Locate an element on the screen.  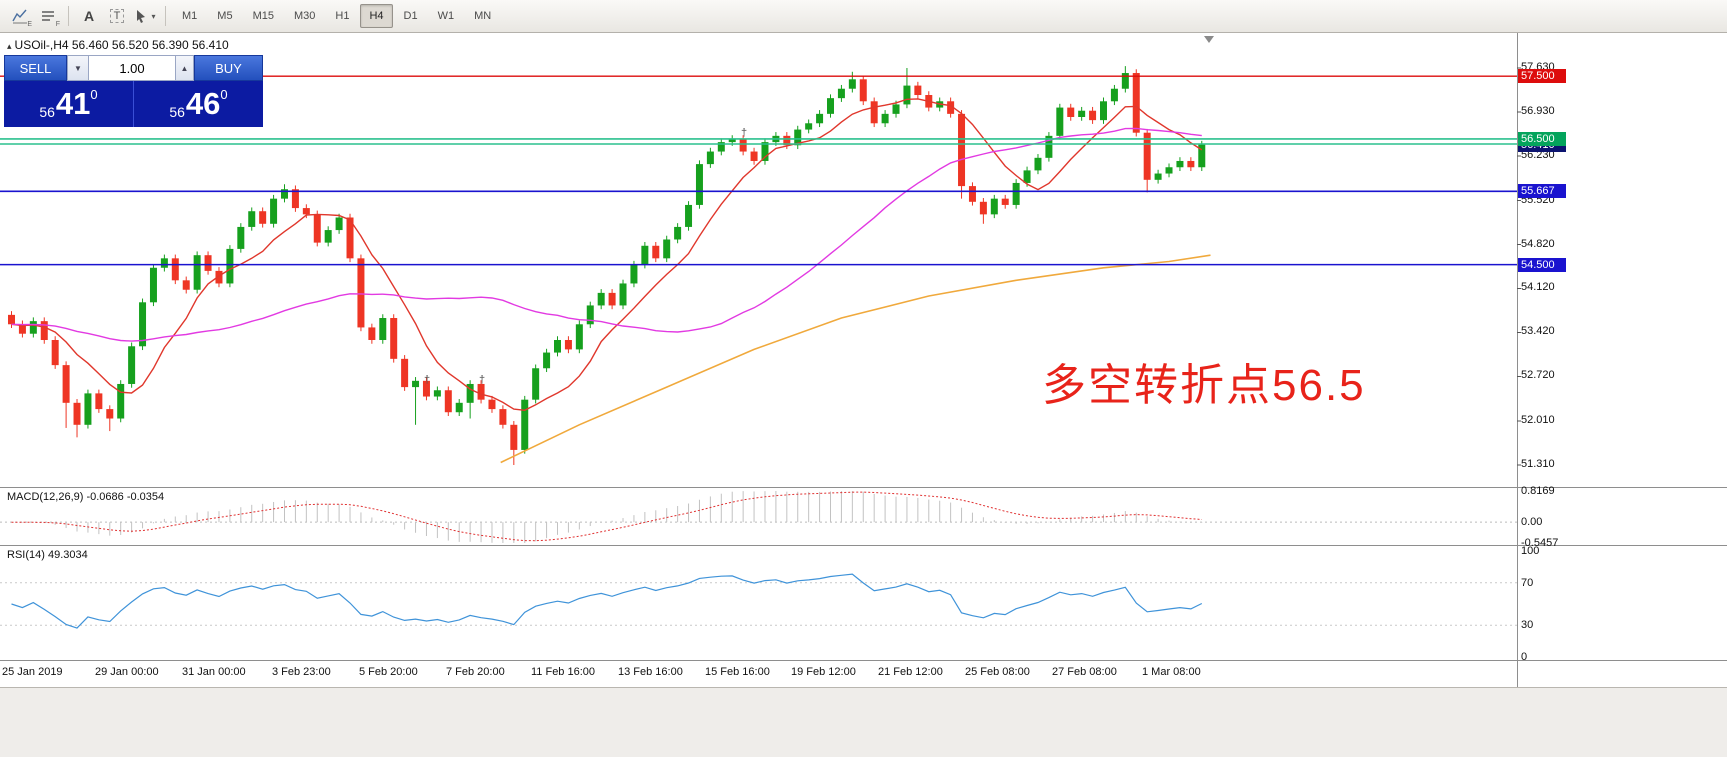
price-axis-label: 52.720 is located at coordinates (1538, 375).